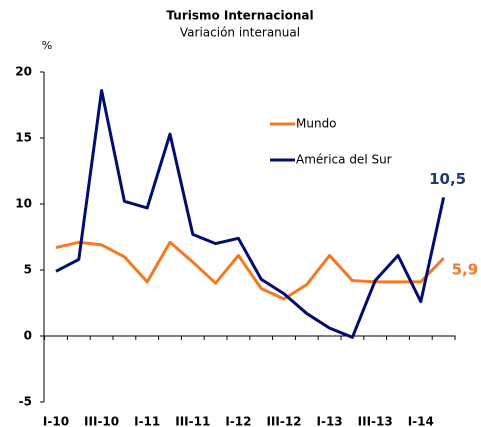  Describe the element at coordinates (239, 16) in the screenshot. I see `chart-title: Turismo Internacional` at that location.